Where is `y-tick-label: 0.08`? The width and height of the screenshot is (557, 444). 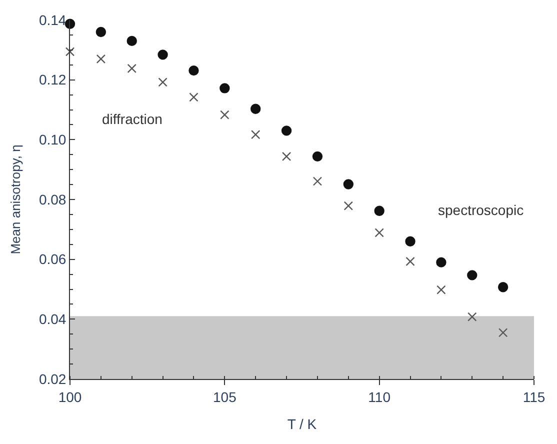
y-tick-label: 0.08 is located at coordinates (52, 199).